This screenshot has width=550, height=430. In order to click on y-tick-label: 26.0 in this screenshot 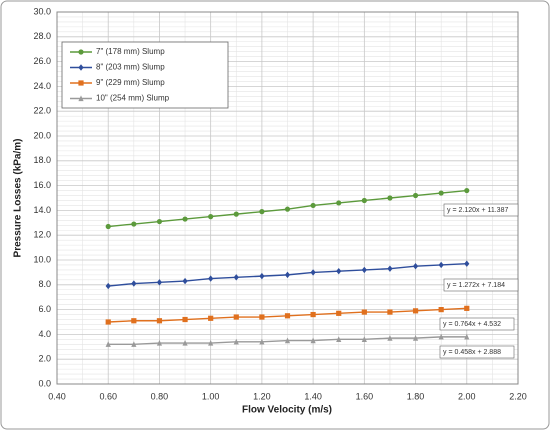, I will do `click(42, 61)`.